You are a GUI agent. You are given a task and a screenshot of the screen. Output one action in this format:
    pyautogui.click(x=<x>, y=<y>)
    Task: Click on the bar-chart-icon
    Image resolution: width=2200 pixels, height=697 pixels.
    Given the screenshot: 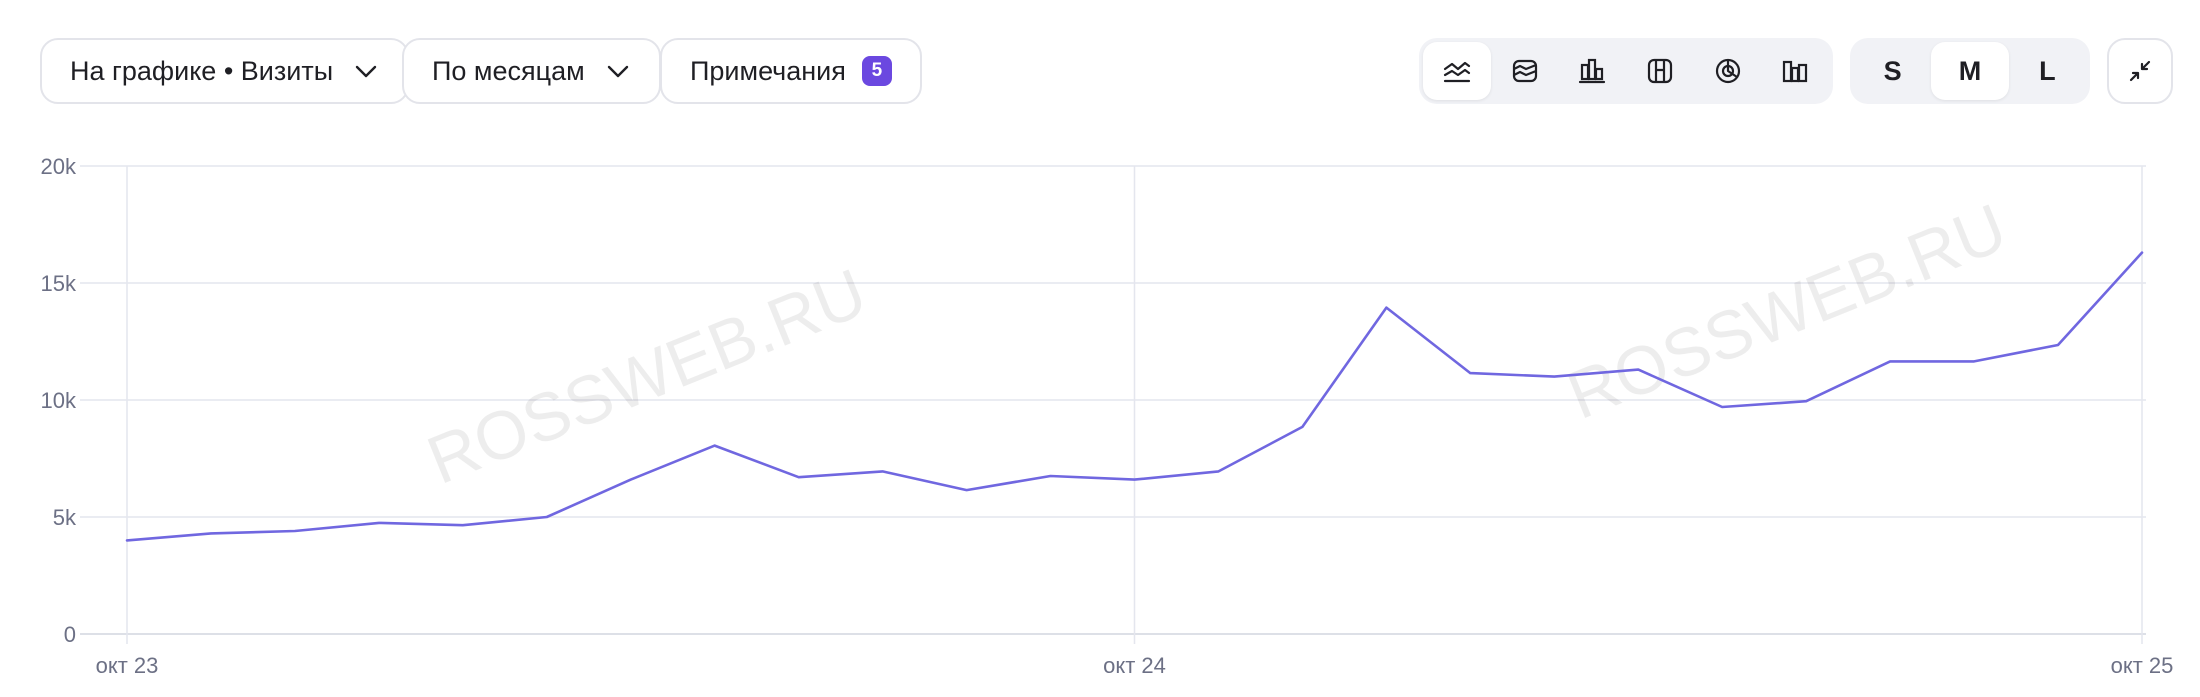 What is the action you would take?
    pyautogui.click(x=1592, y=71)
    